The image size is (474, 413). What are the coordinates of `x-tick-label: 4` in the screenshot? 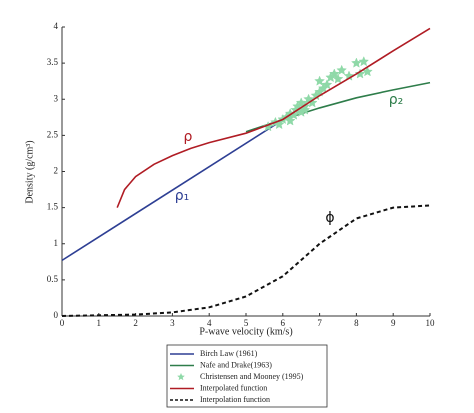 It's located at (209, 323).